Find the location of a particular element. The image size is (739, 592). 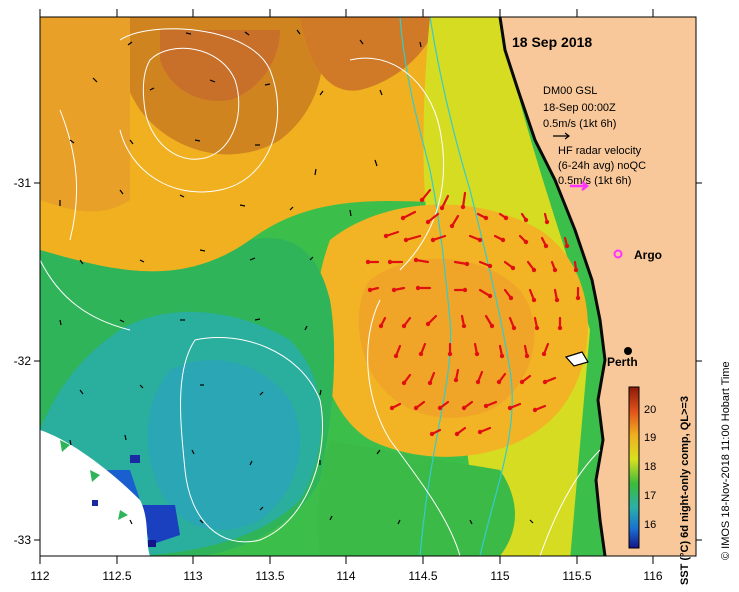

x-tick-label: 112.5 is located at coordinates (116, 576).